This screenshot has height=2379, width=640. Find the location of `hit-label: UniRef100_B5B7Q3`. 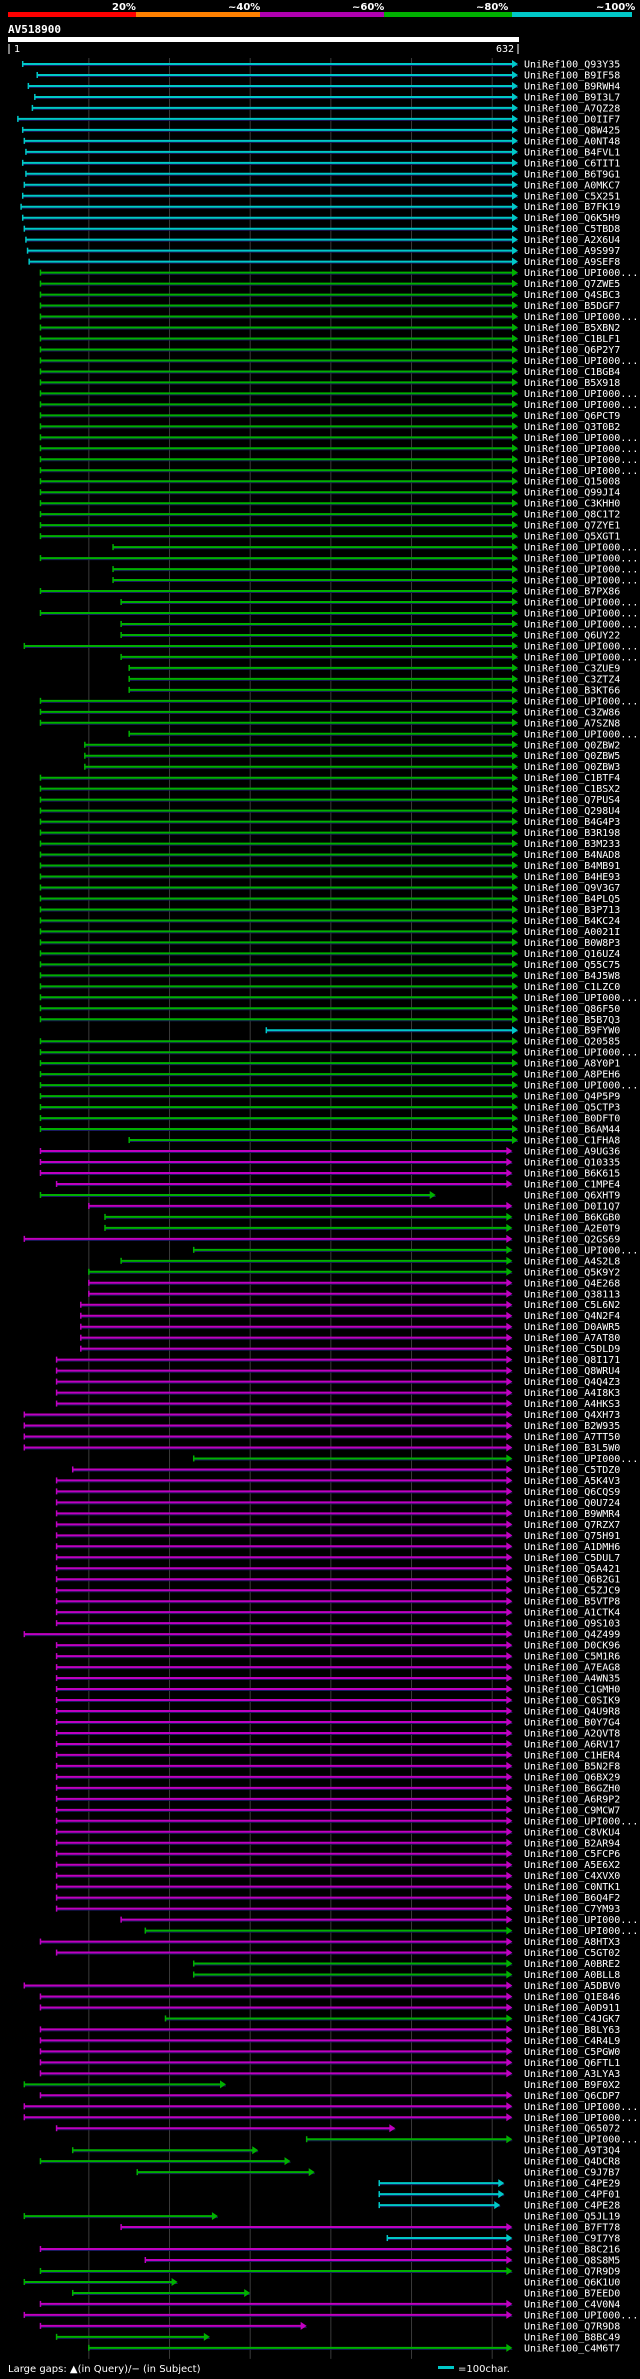

hit-label: UniRef100_B5B7Q3 is located at coordinates (572, 1020).